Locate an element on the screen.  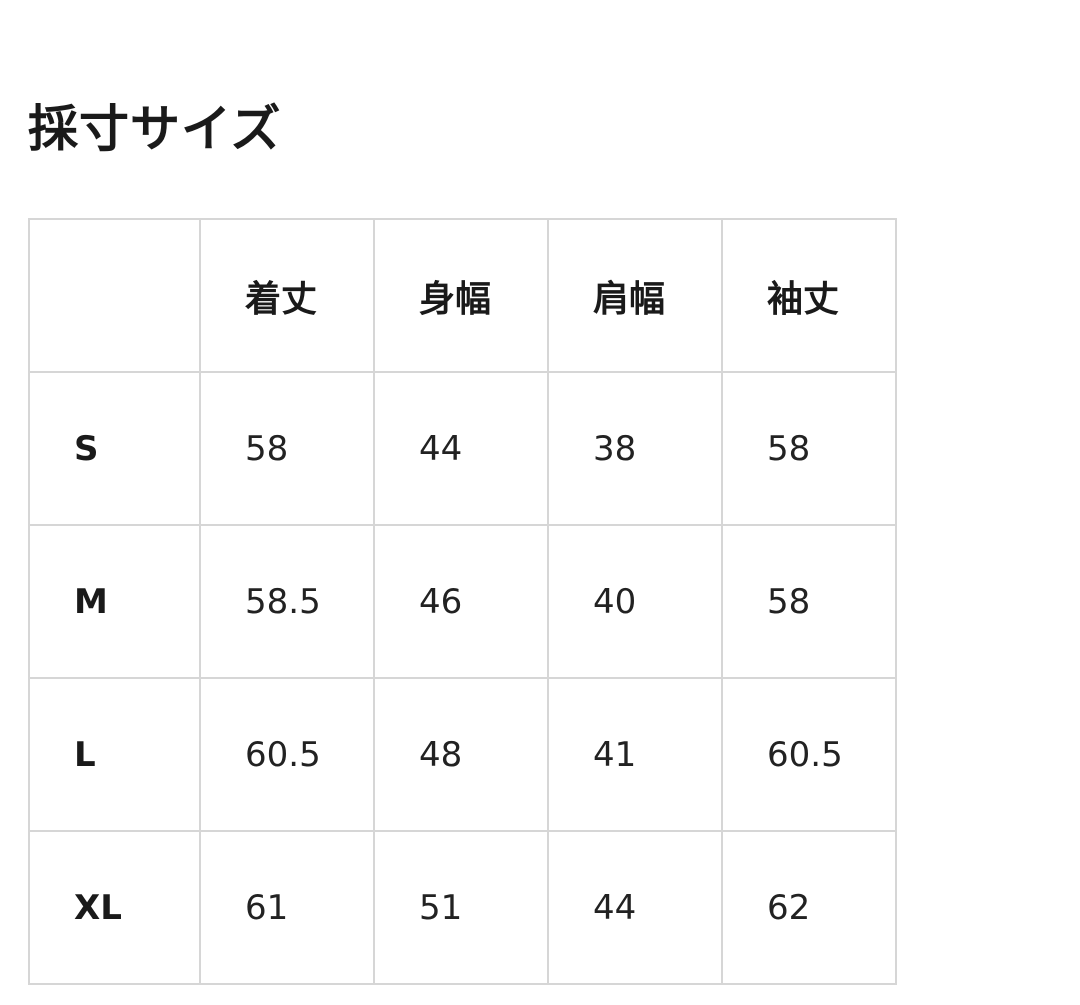
table-row: L 60.5 48 41 60.5 is located at coordinates (462, 754).